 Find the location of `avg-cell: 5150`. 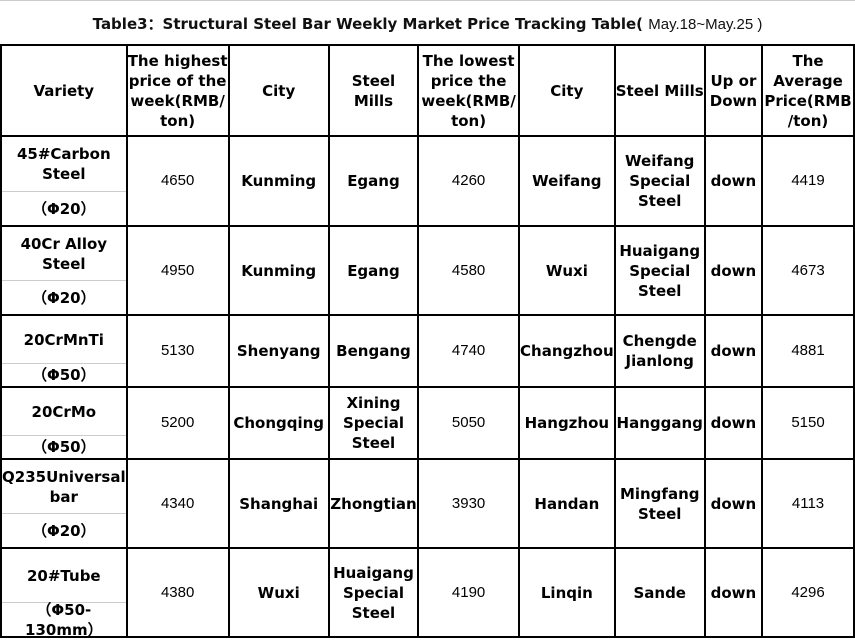

avg-cell: 5150 is located at coordinates (808, 423).